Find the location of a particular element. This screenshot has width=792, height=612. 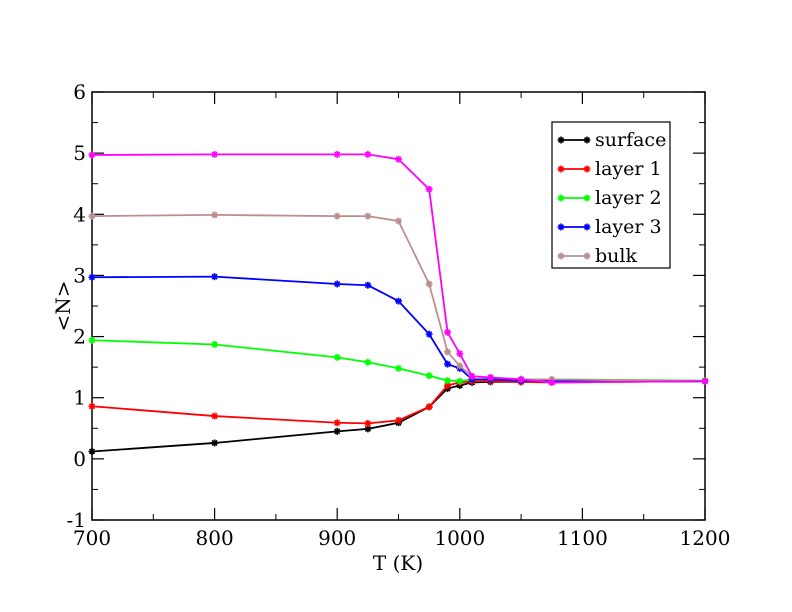

legend: surface layer 1 layer 2 layer 3 bulk is located at coordinates (611, 195).